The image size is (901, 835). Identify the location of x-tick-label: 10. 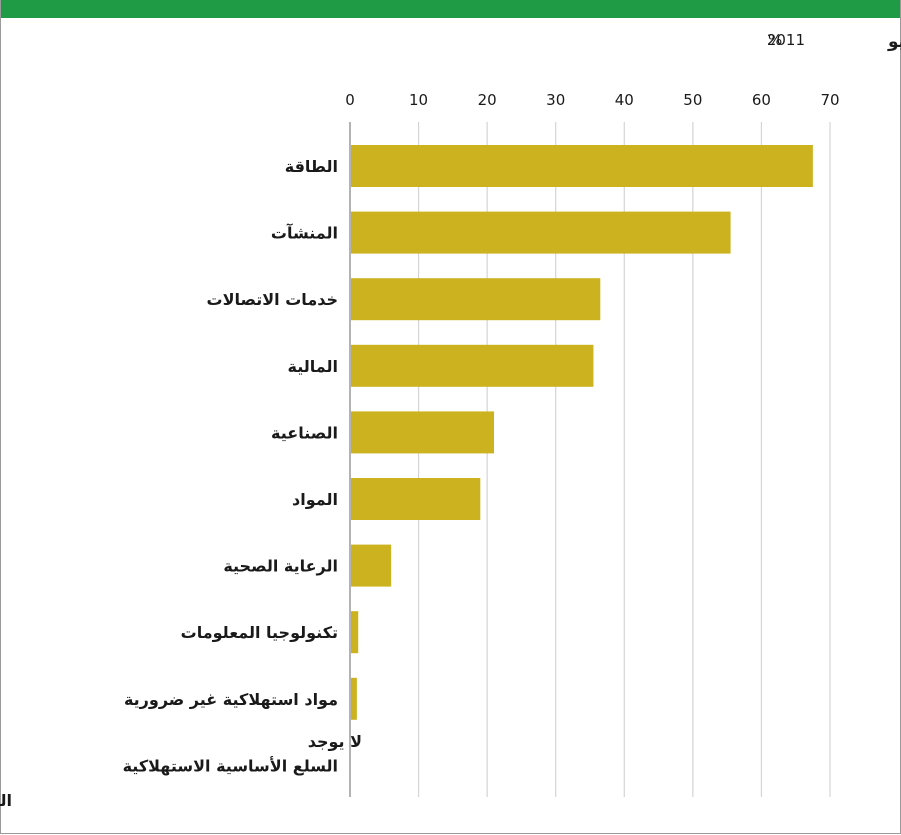
(418, 100).